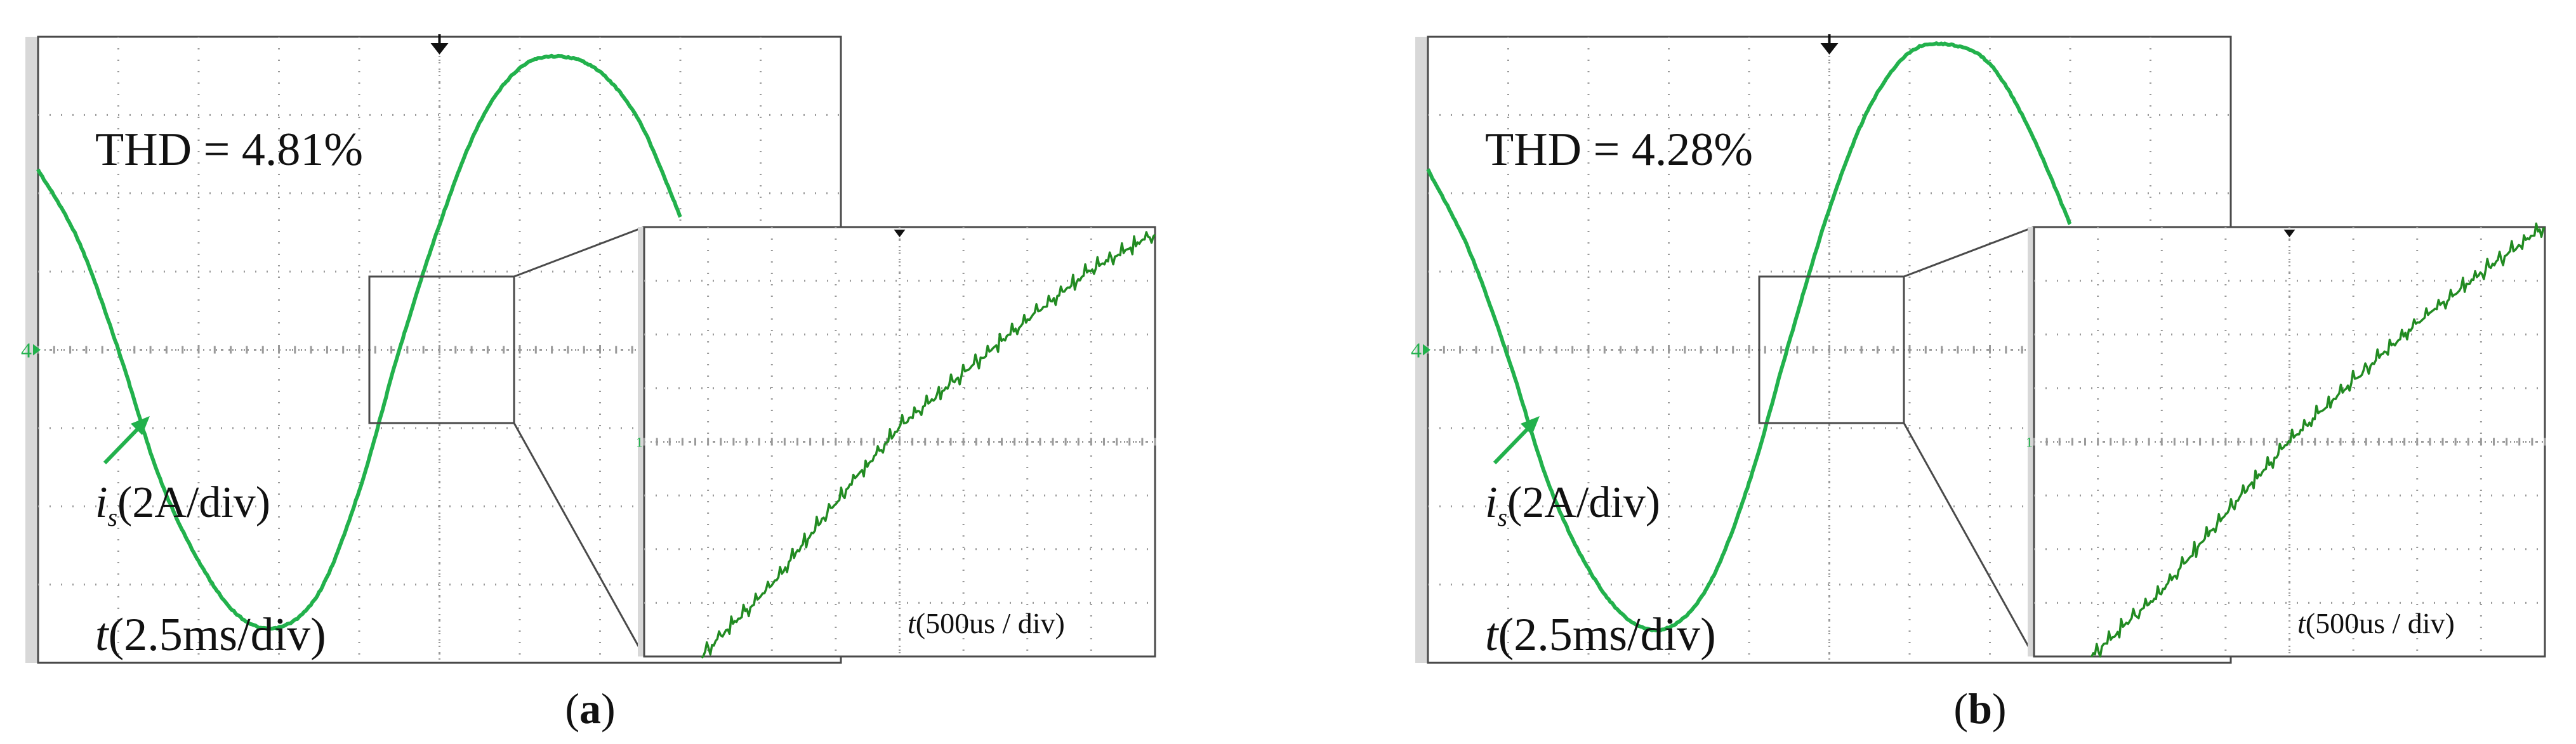  Describe the element at coordinates (229, 150) in the screenshot. I see `thd-label: THD = 4.81%` at that location.